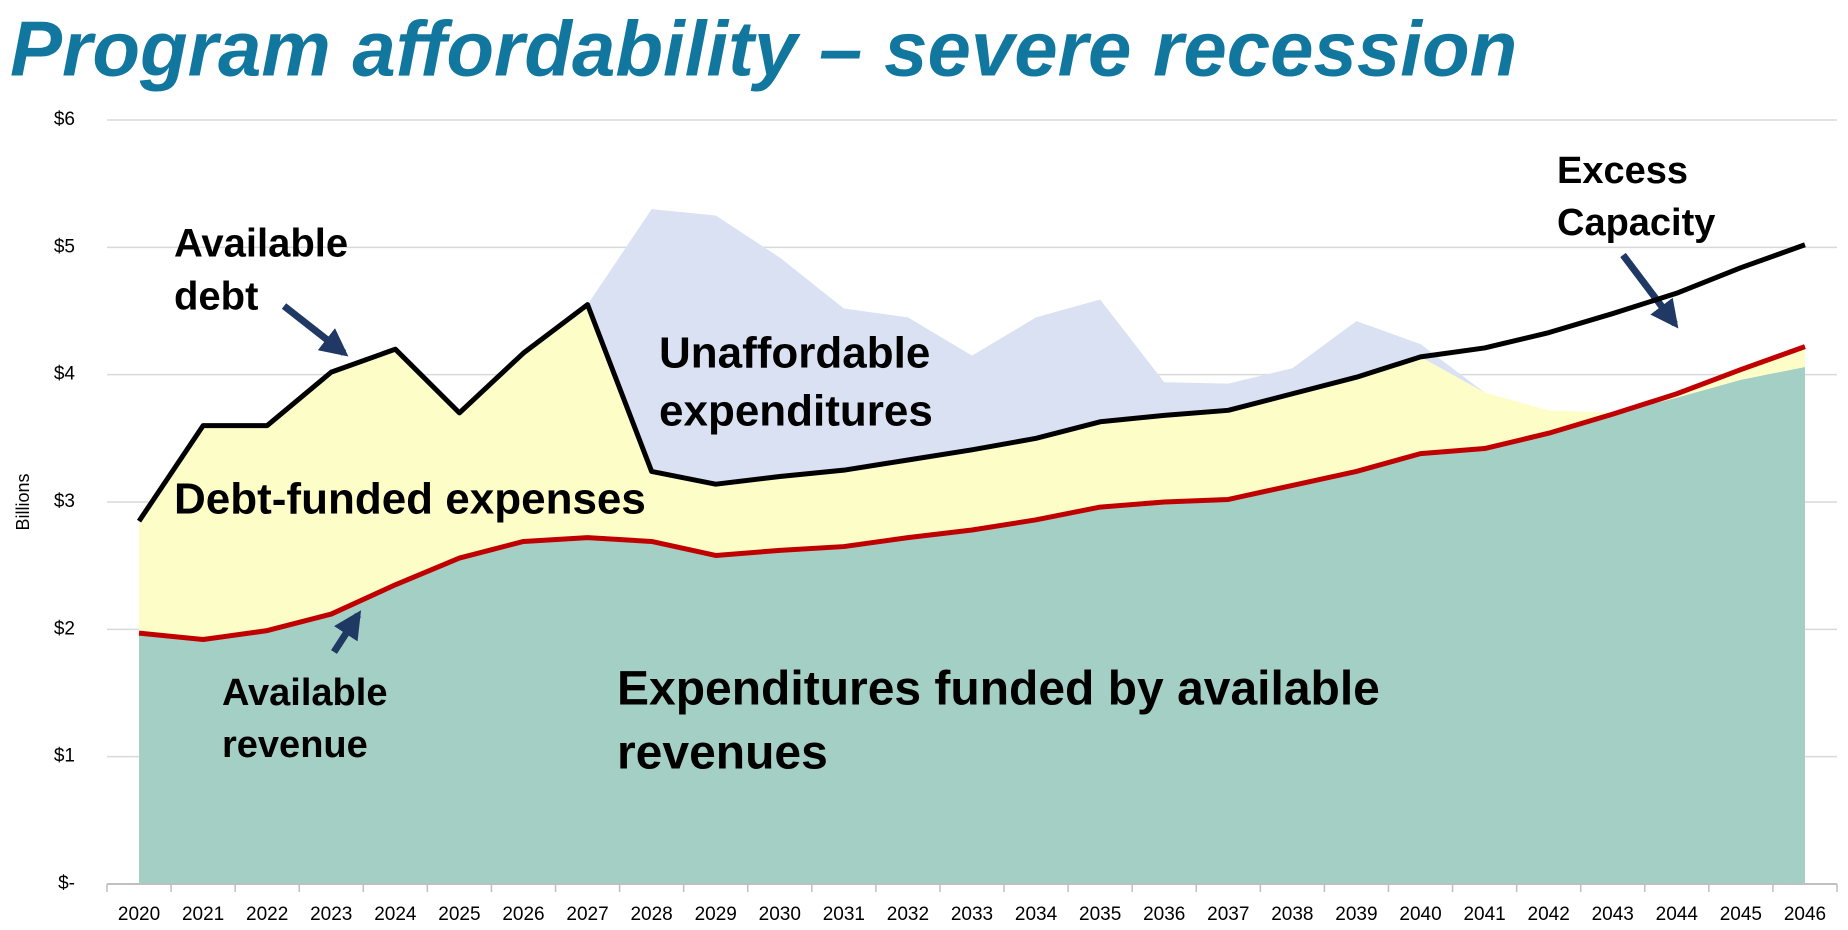  Describe the element at coordinates (1292, 914) in the screenshot. I see `x-tick-label: 2038` at that location.